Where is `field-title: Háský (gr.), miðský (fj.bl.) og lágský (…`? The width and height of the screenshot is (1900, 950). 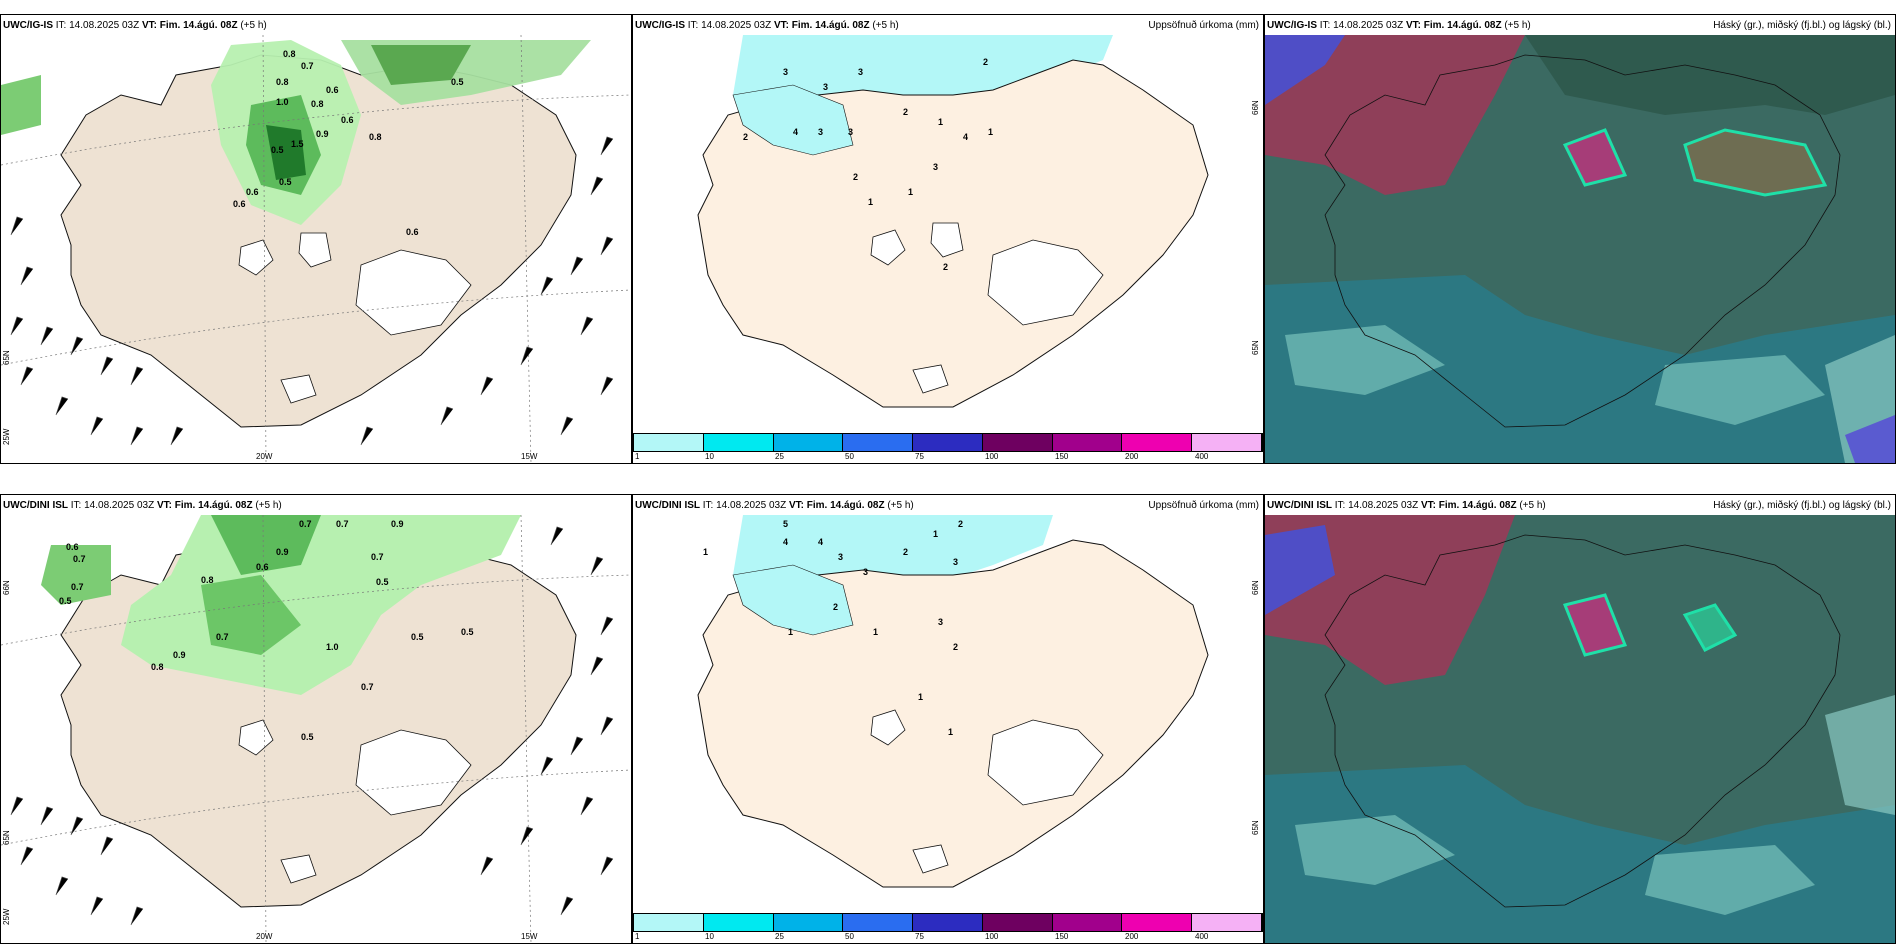
field-title: Háský (gr.), miðský (fj.bl.) og lágský (… is located at coordinates (1802, 505).